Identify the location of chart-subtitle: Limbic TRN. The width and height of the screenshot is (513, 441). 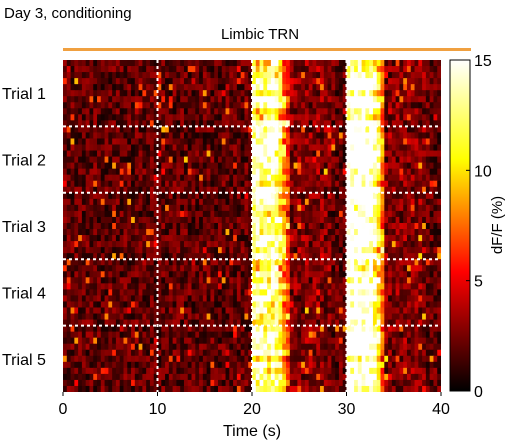
(260, 34).